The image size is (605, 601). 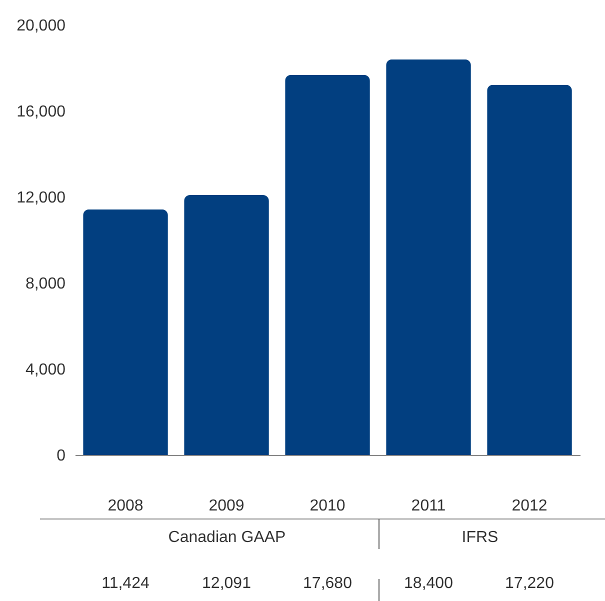 What do you see at coordinates (530, 506) in the screenshot?
I see `x-tick-label: 2012` at bounding box center [530, 506].